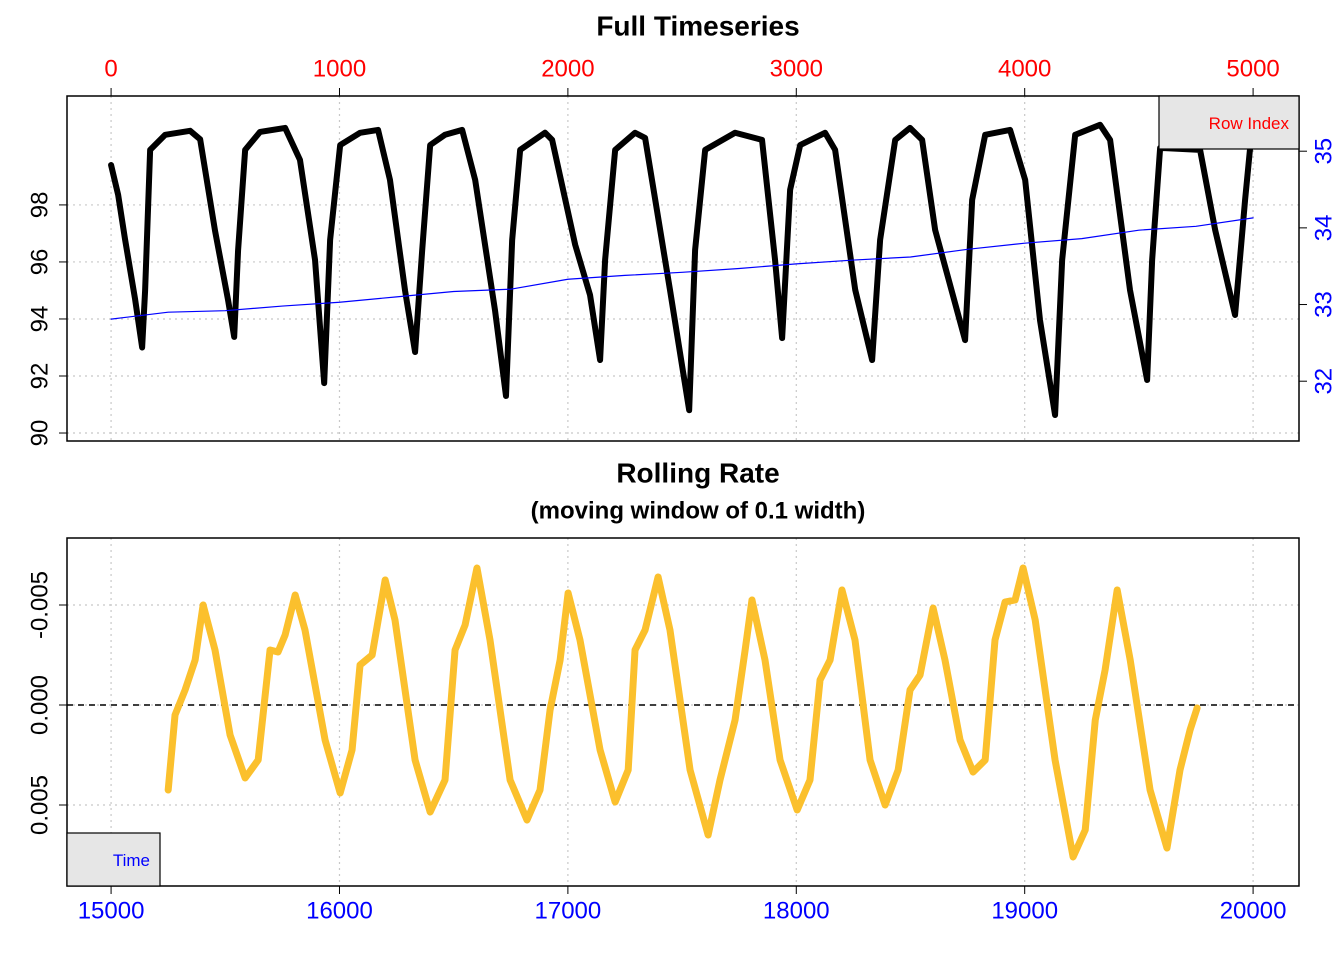  Describe the element at coordinates (1024, 68) in the screenshot. I see `x-tick-label: 4000` at that location.